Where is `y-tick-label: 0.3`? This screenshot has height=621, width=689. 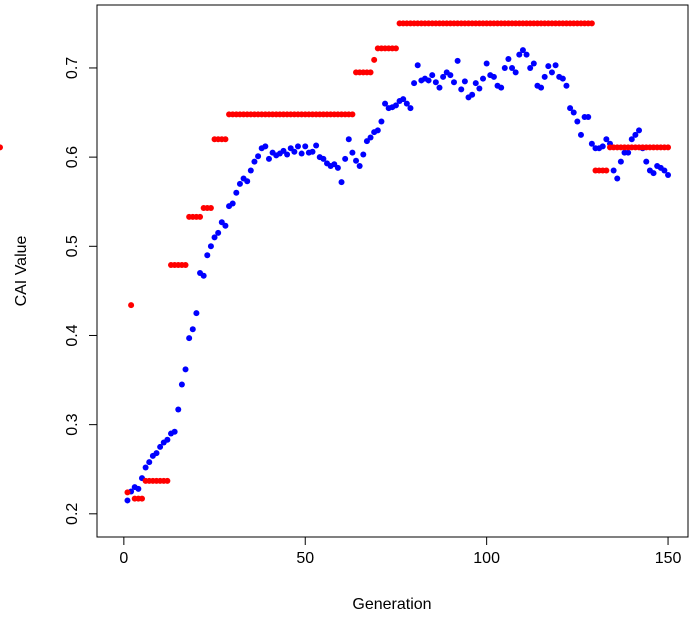
y-tick-label: 0.3 is located at coordinates (72, 424).